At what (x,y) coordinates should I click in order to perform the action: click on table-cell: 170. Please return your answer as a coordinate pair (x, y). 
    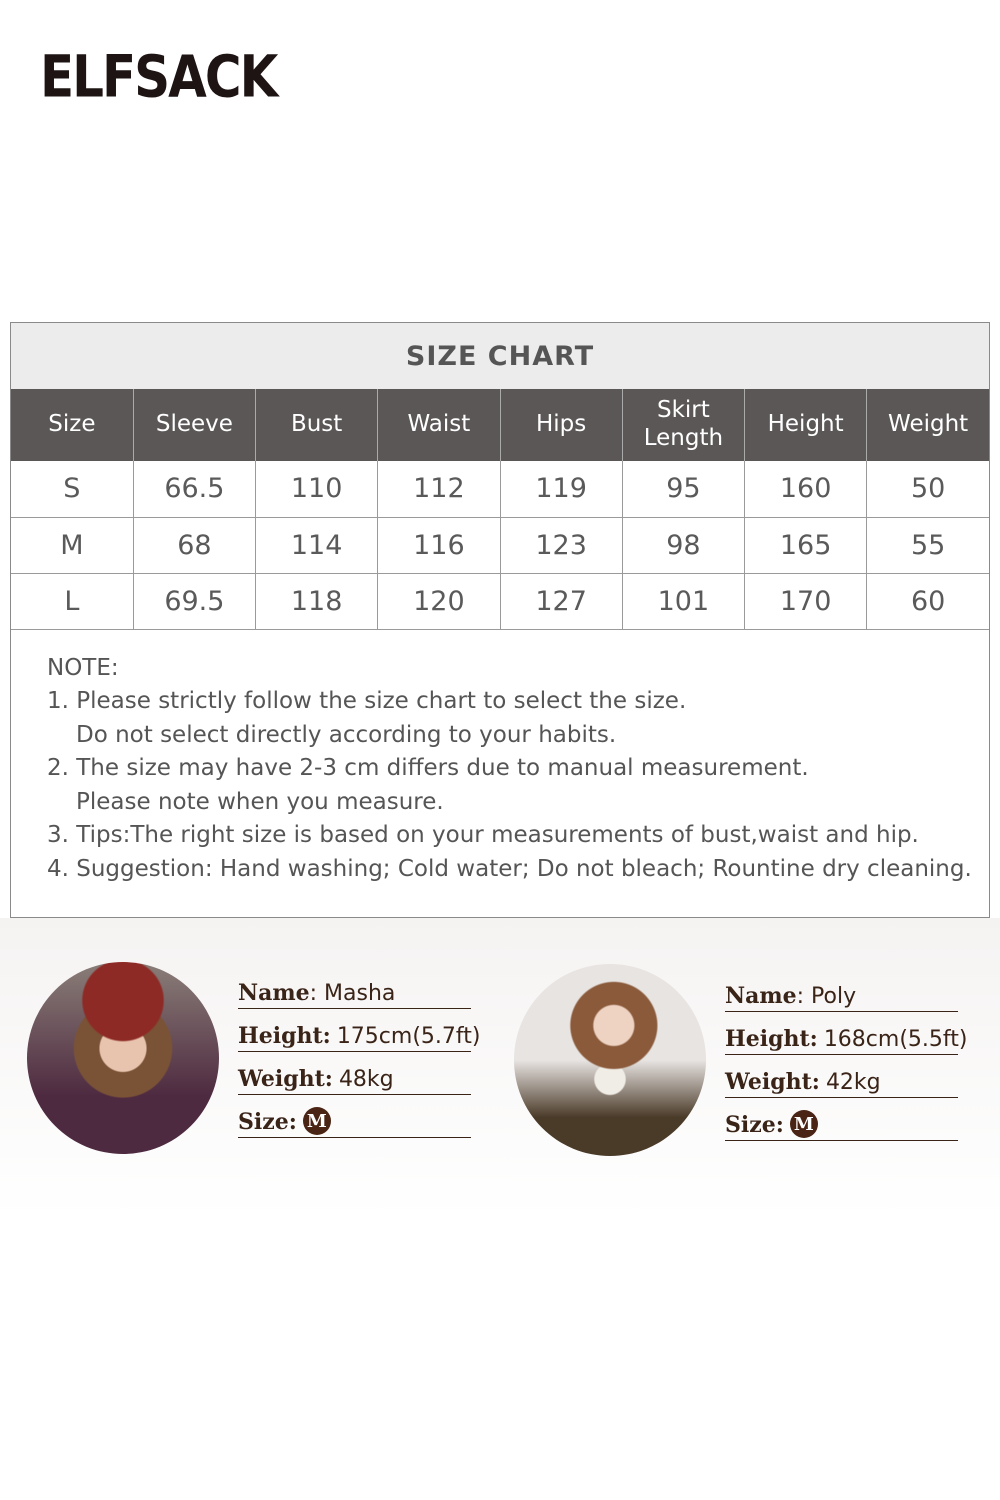
    Looking at the image, I should click on (806, 601).